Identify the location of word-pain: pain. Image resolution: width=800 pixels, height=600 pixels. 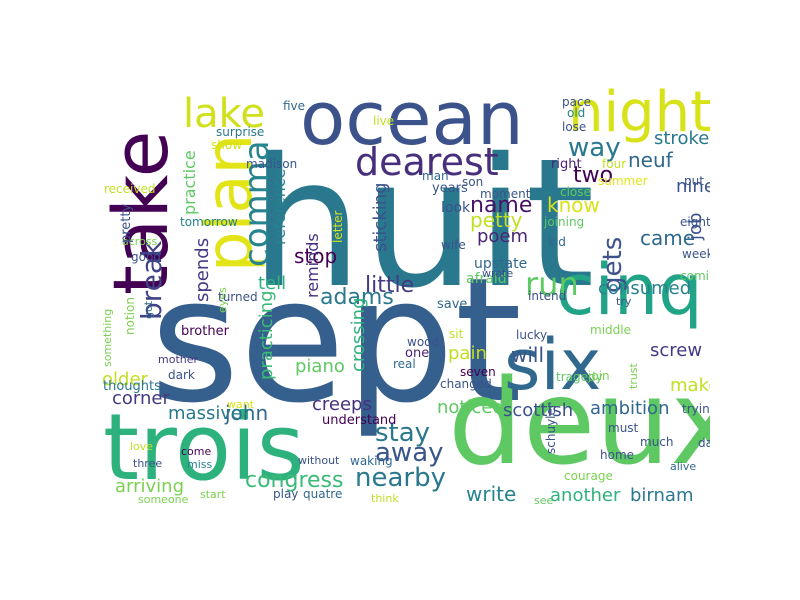
(467, 353).